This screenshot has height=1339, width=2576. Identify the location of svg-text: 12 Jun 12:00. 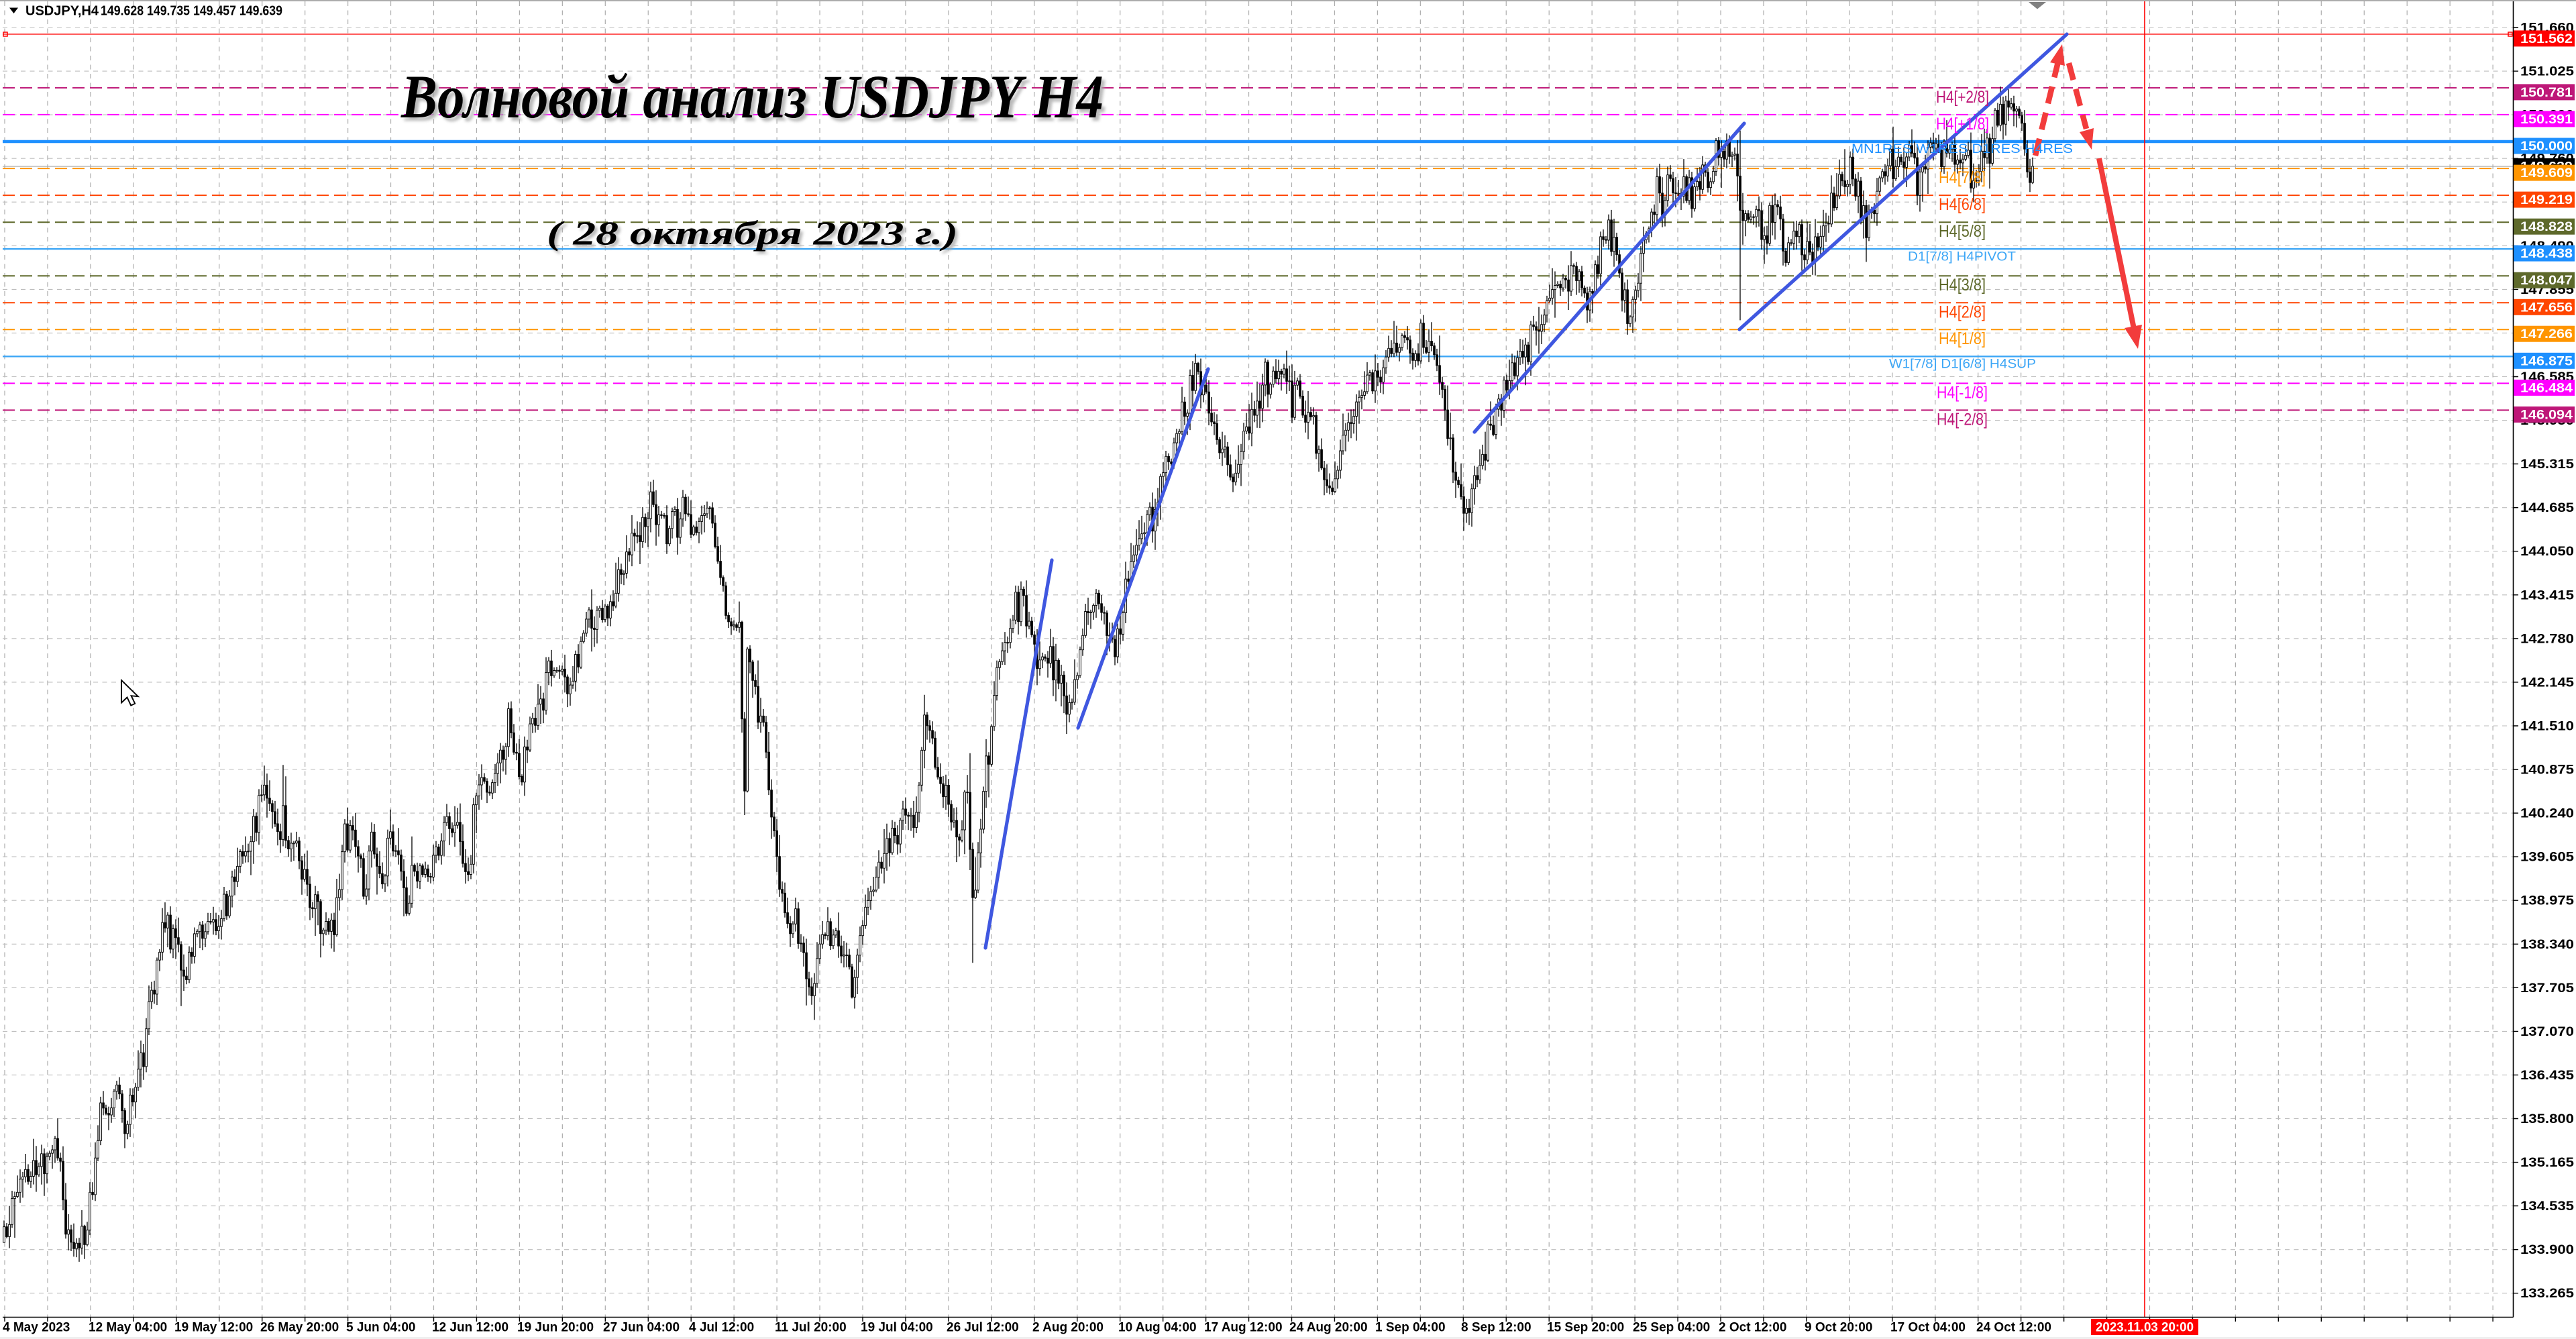
(470, 1328).